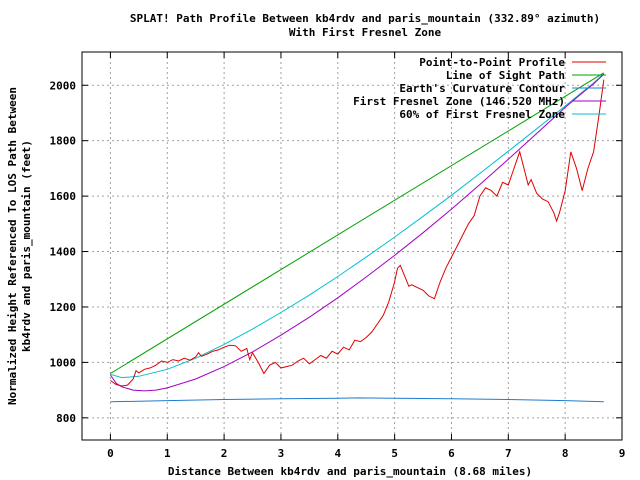 Image resolution: width=640 pixels, height=480 pixels. Describe the element at coordinates (565, 453) in the screenshot. I see `x-tick-label: 8` at that location.